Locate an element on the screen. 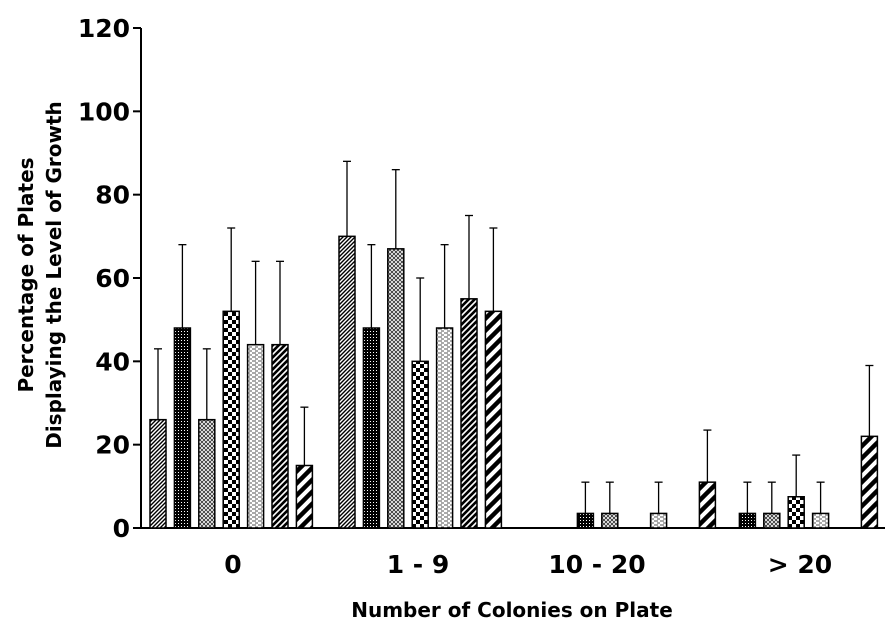 This screenshot has width=885, height=627. y-tick-label: 120 is located at coordinates (104, 28).